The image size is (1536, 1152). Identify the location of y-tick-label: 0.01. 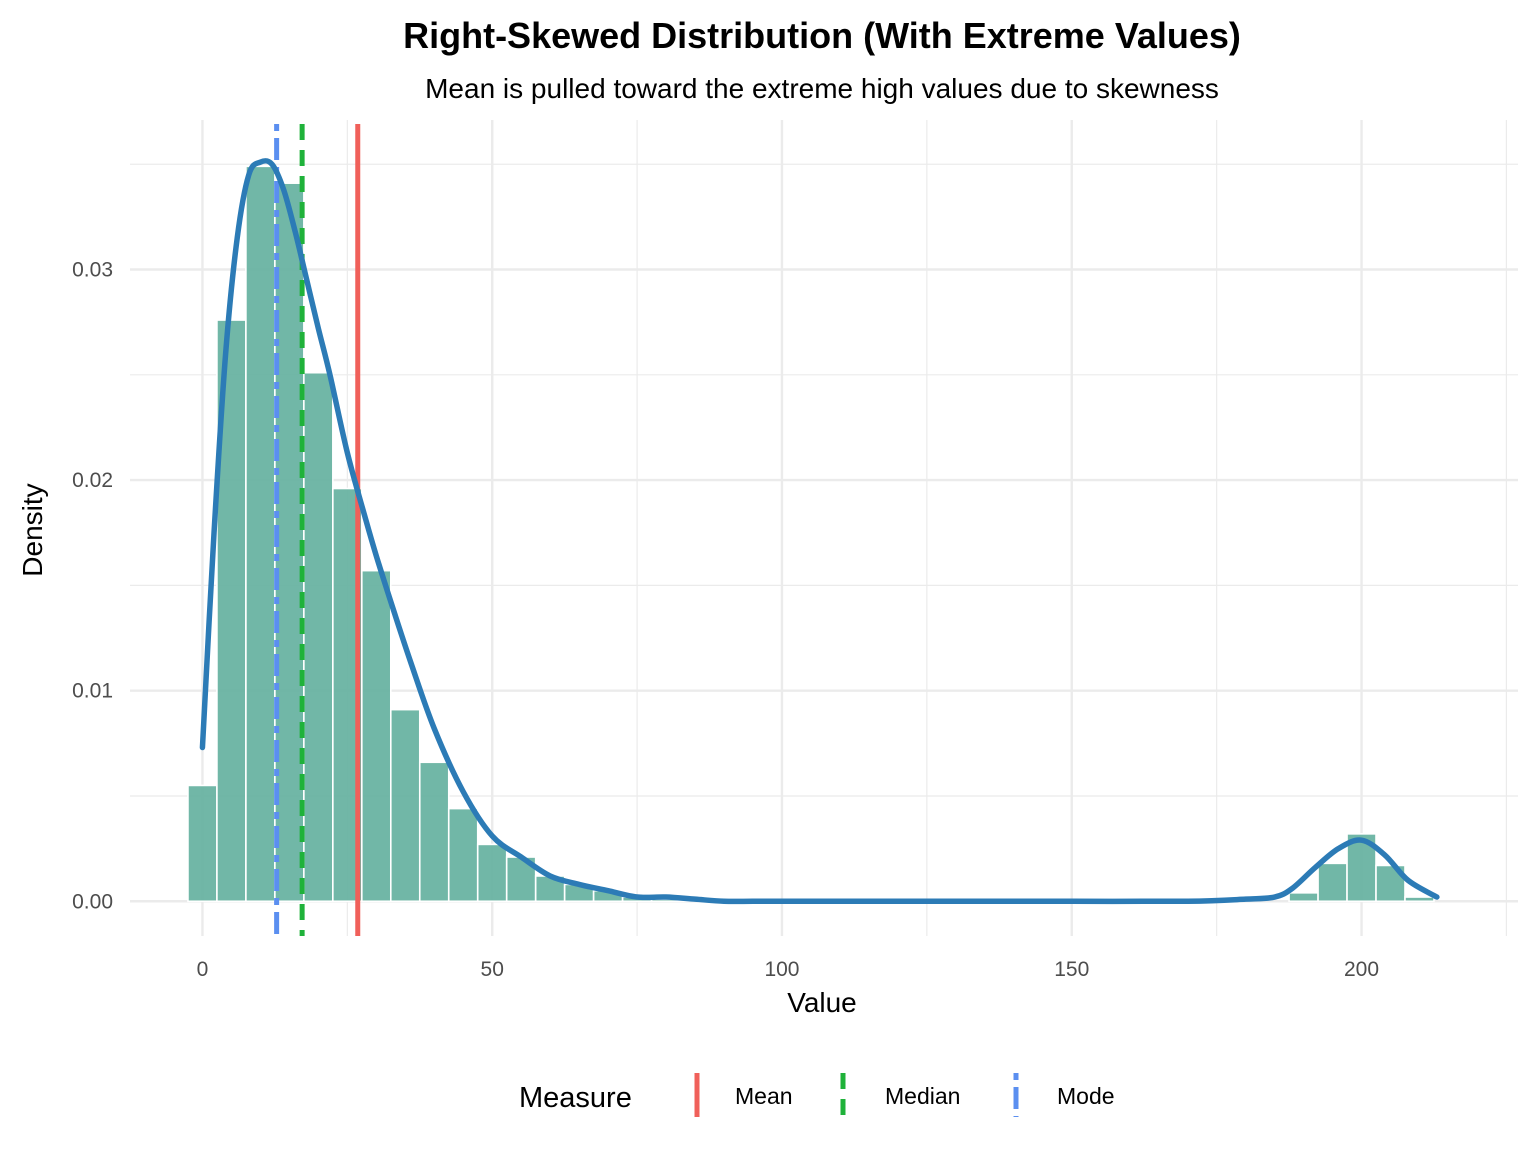
(92, 691).